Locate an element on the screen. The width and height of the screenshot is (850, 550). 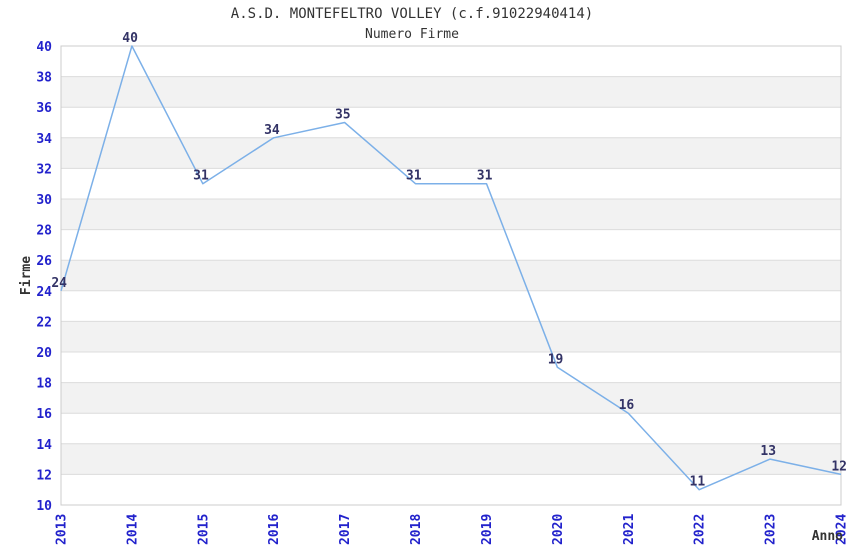
x-tick-label: 2017 is located at coordinates (345, 529).